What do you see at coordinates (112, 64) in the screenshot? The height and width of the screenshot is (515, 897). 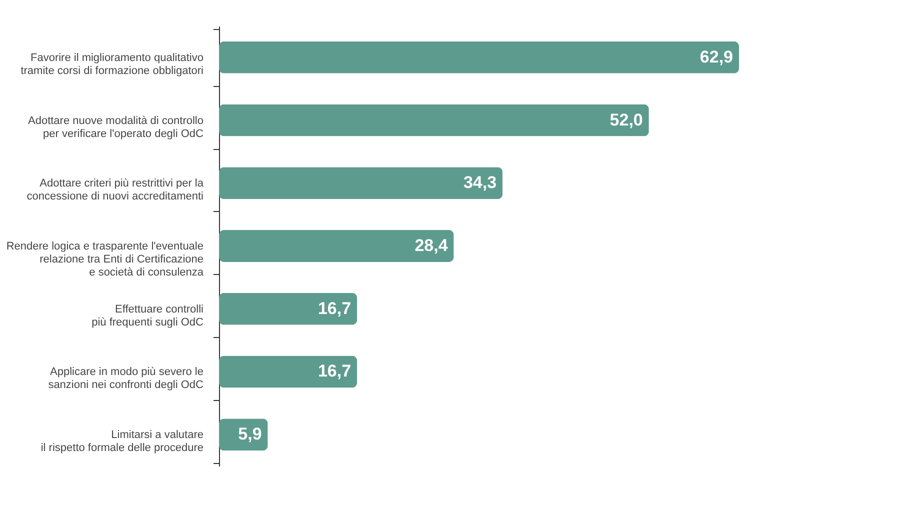 I see `y-tick-label: Favorire il miglioramento qualitativo tramite corsi di formazione obbligatori` at bounding box center [112, 64].